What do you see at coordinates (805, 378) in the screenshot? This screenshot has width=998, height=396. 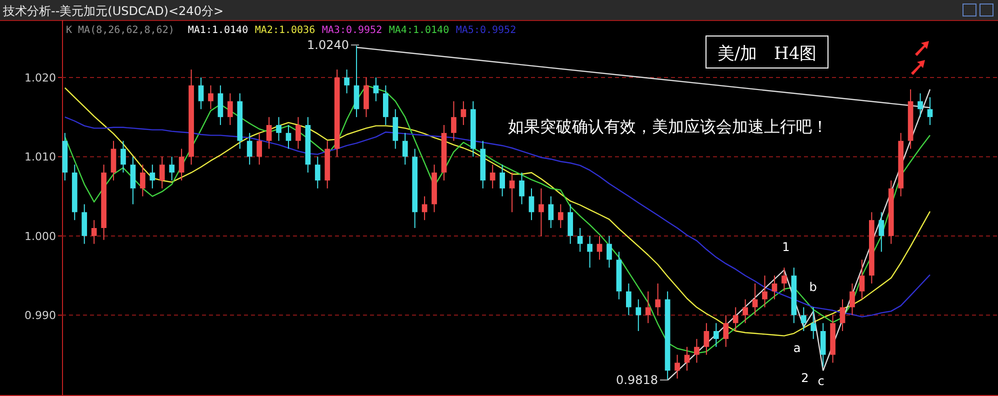 I see `annotation: 2` at bounding box center [805, 378].